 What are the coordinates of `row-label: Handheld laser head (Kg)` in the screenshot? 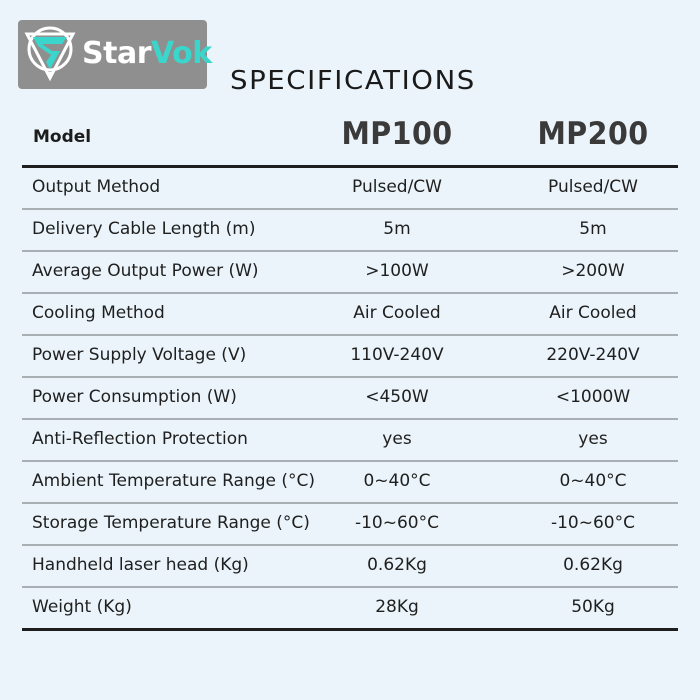 It's located at (140, 565).